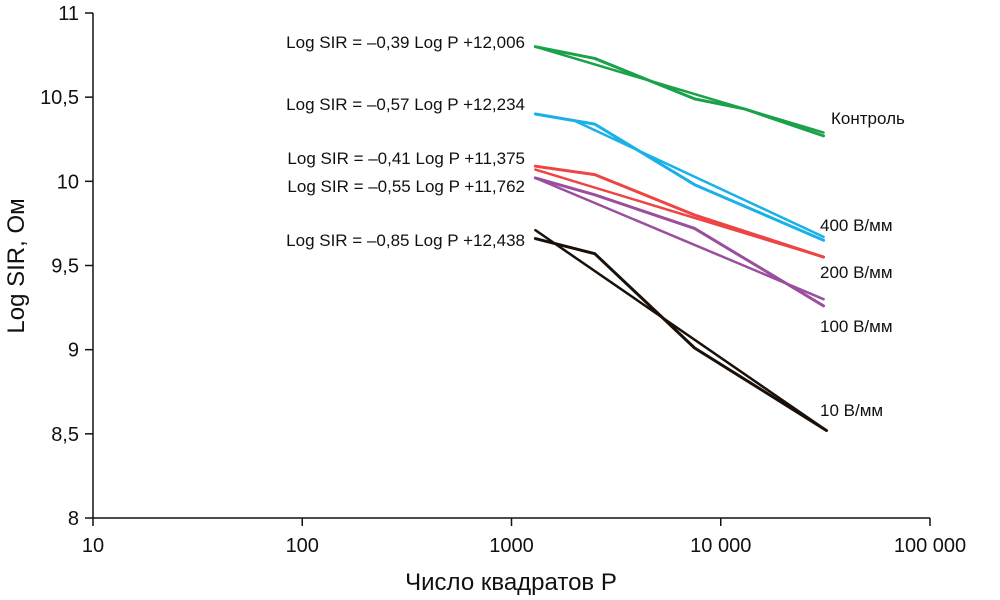 This screenshot has height=600, width=1000. Describe the element at coordinates (65, 267) in the screenshot. I see `y-tick-label: 9,5` at that location.